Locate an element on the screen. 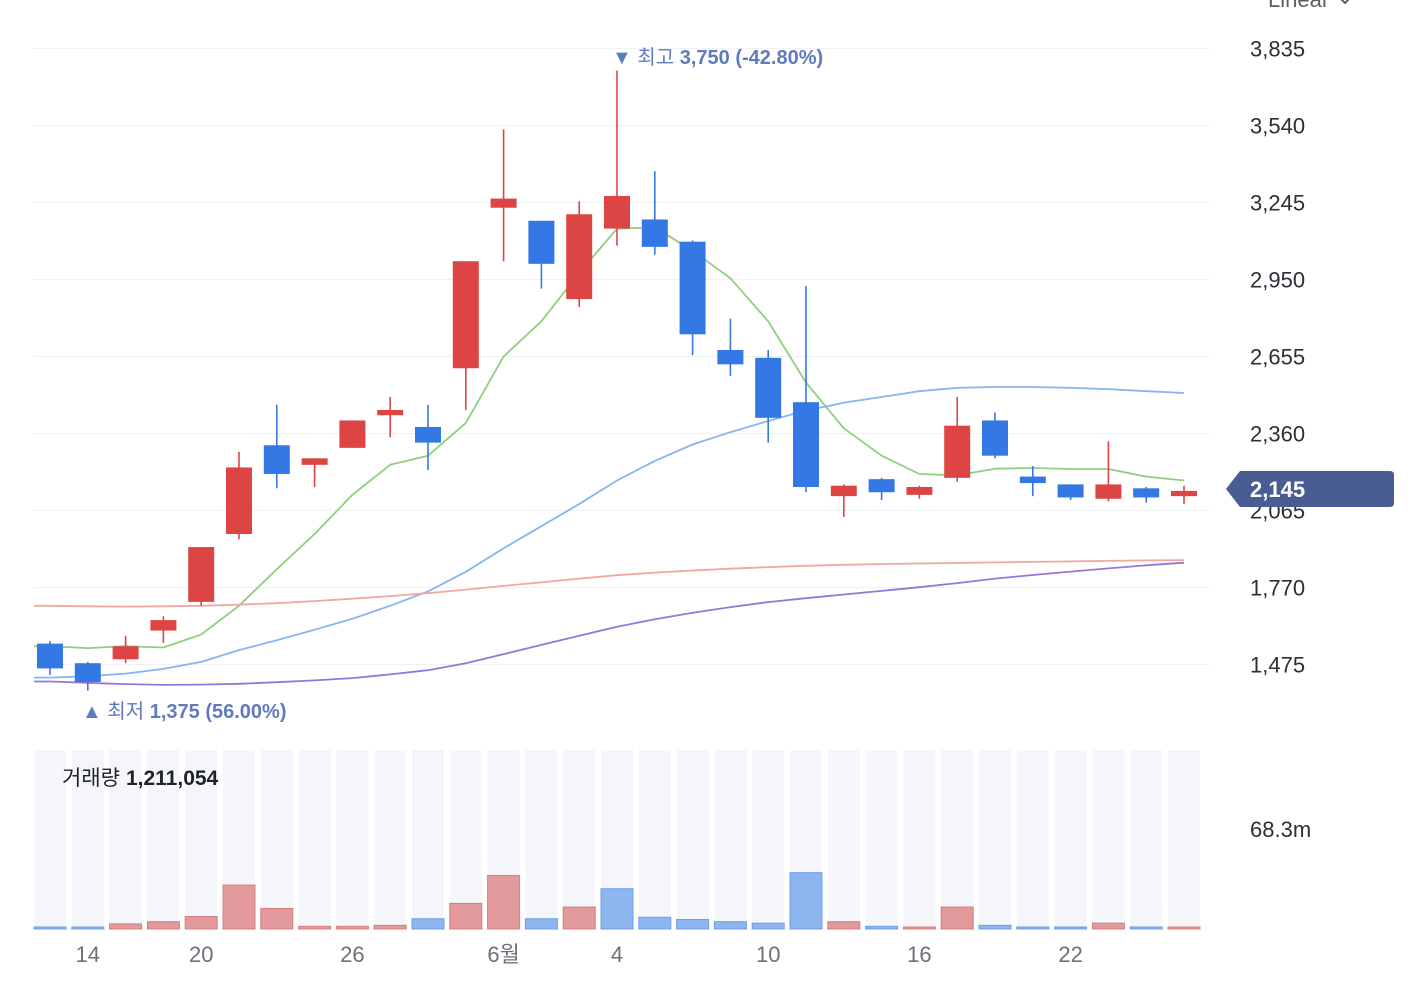 This screenshot has height=1008, width=1414. x-tick-label: 22 is located at coordinates (1070, 954).